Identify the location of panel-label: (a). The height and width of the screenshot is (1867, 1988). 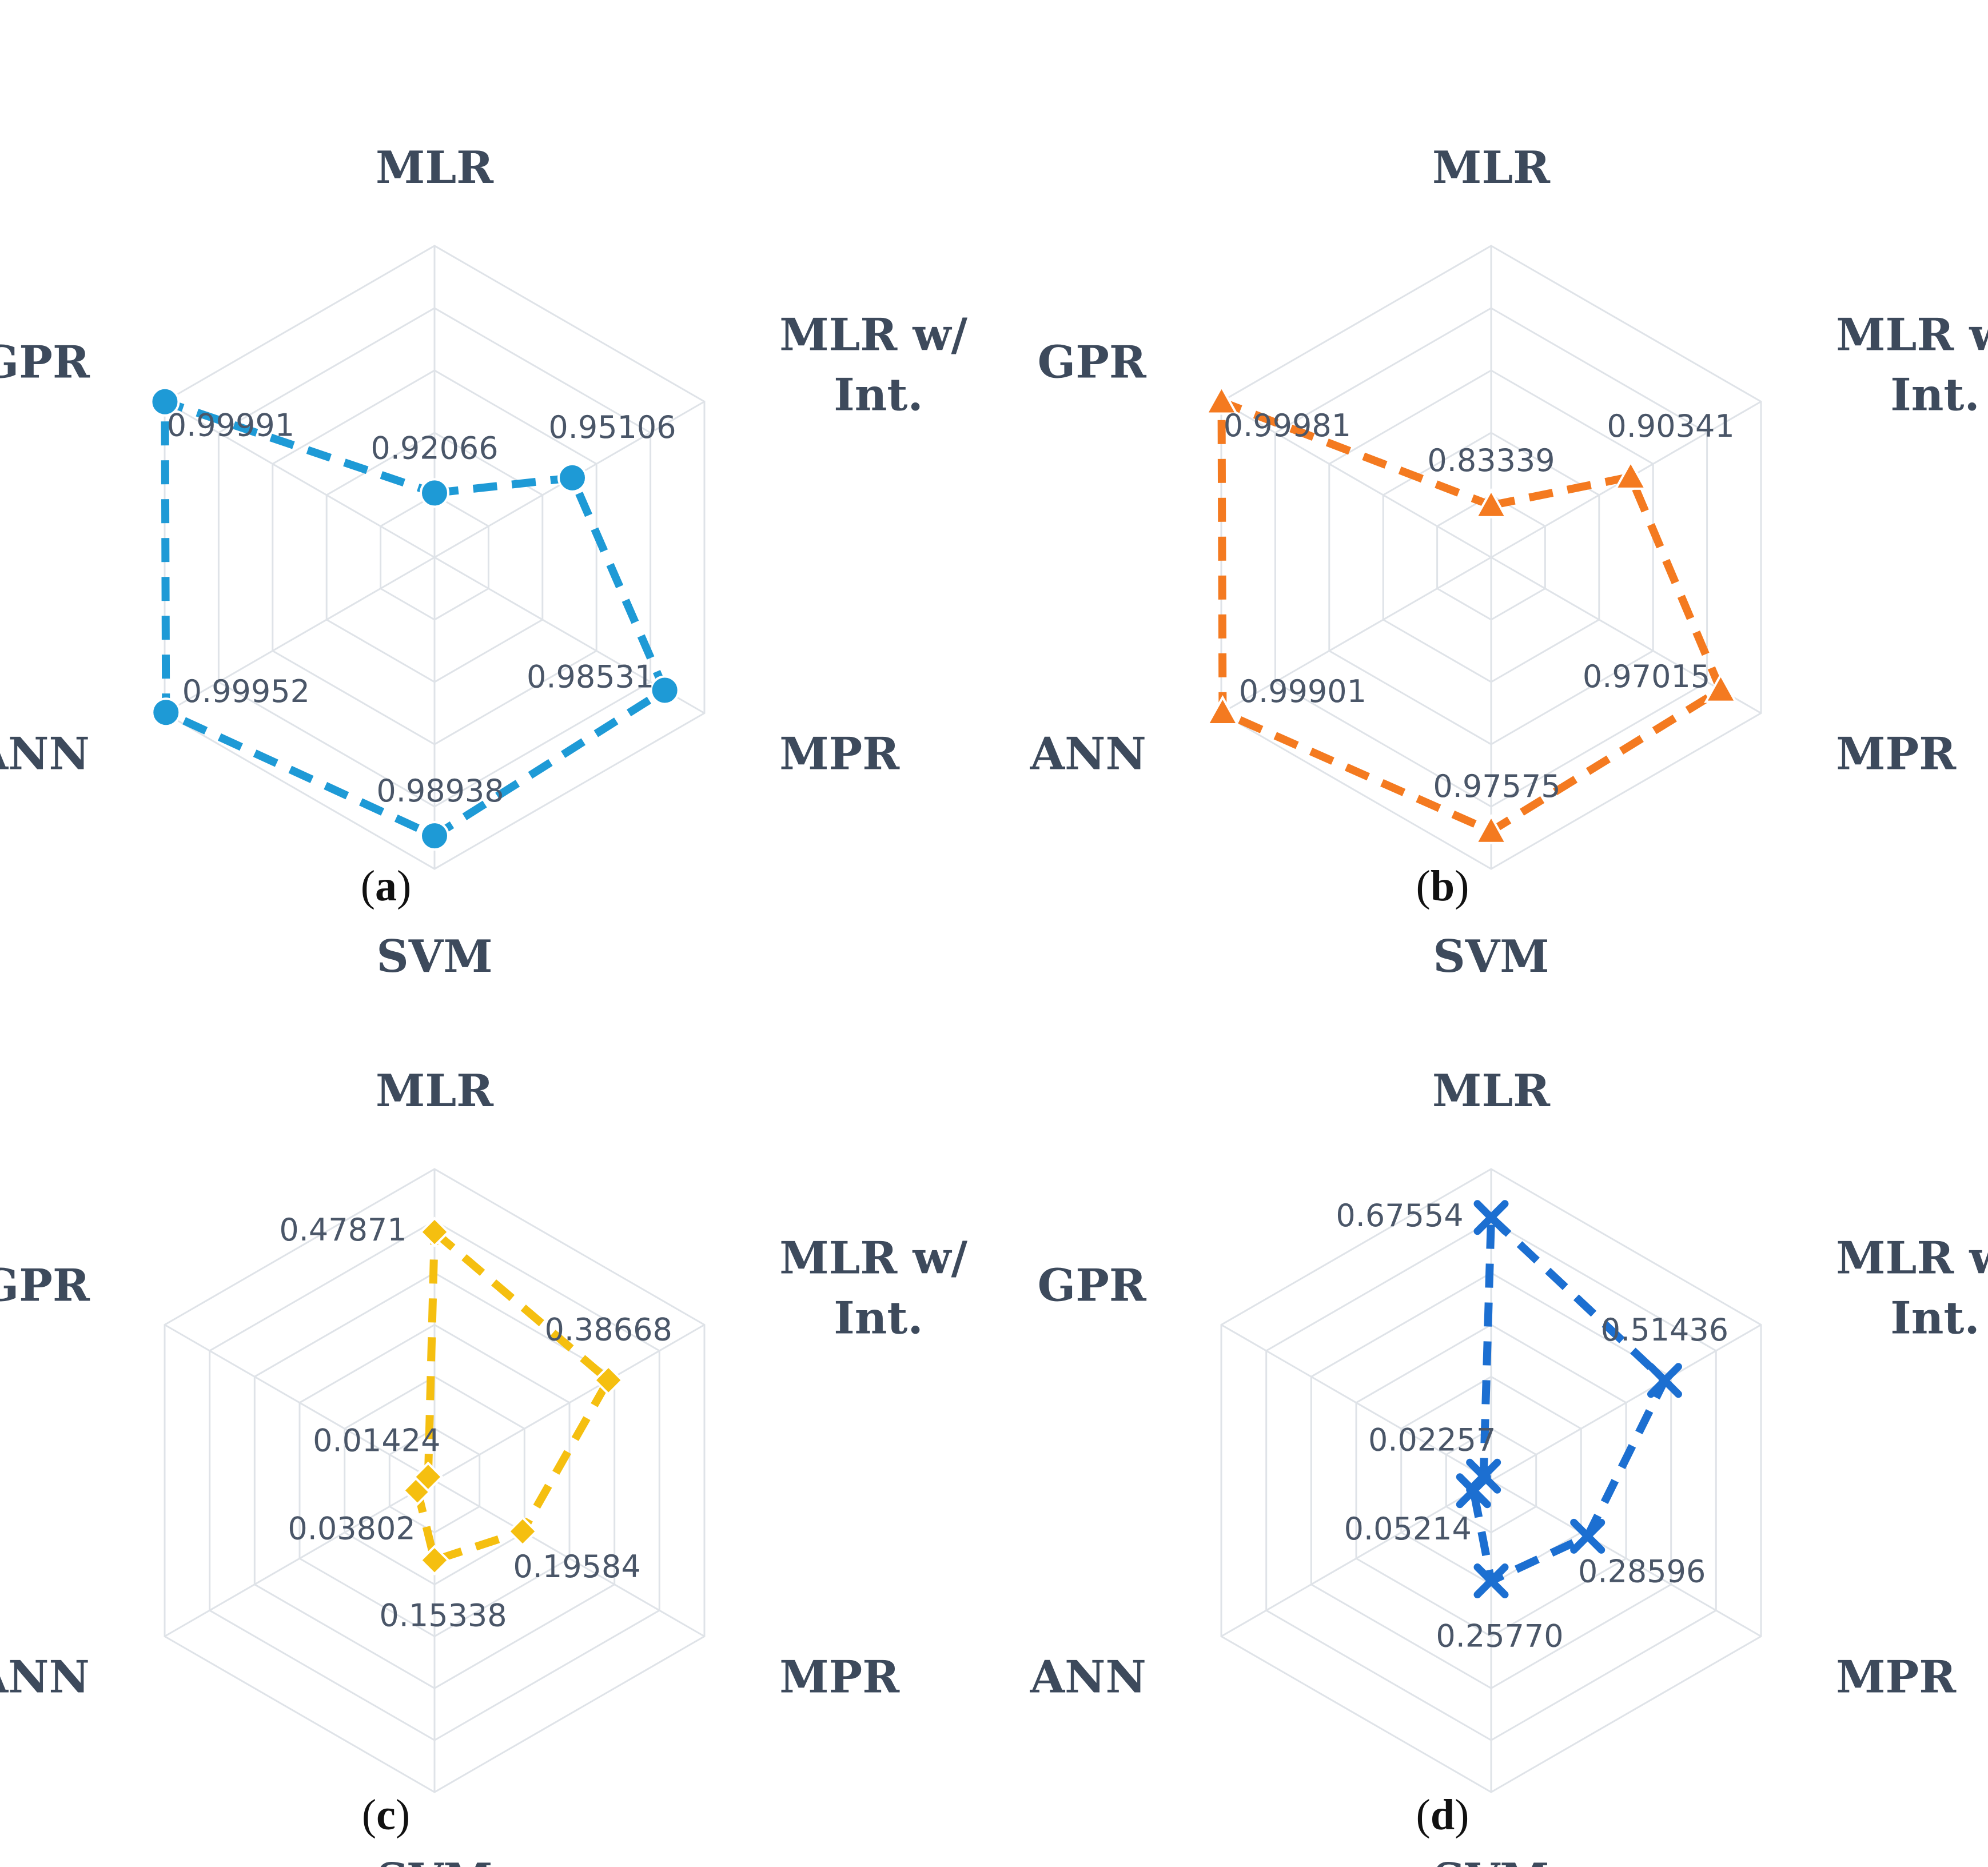
(386, 886).